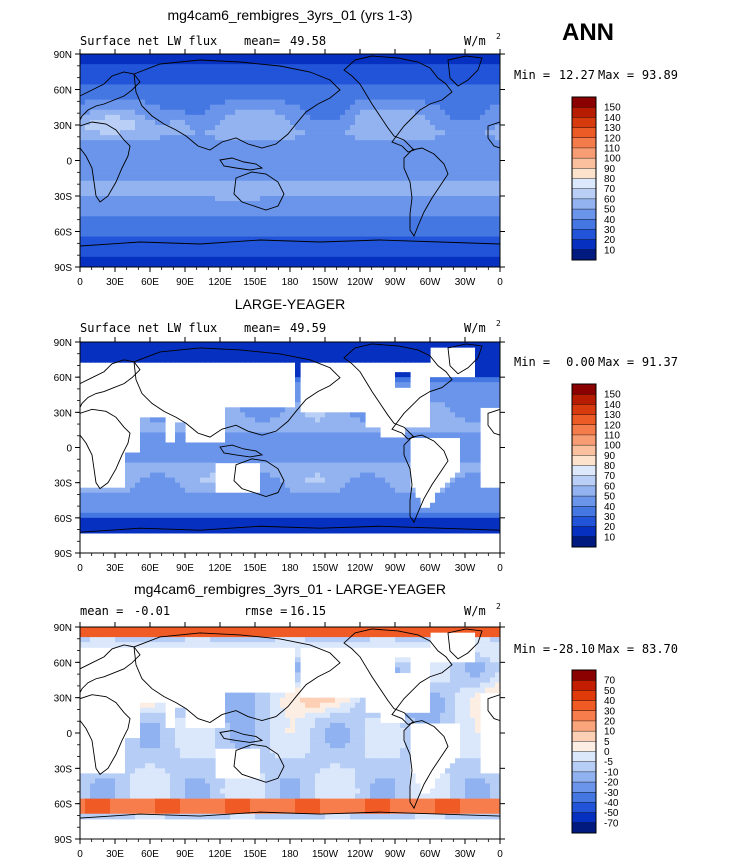 This screenshot has width=732, height=865. I want to click on stat-value: 49.58, so click(308, 41).